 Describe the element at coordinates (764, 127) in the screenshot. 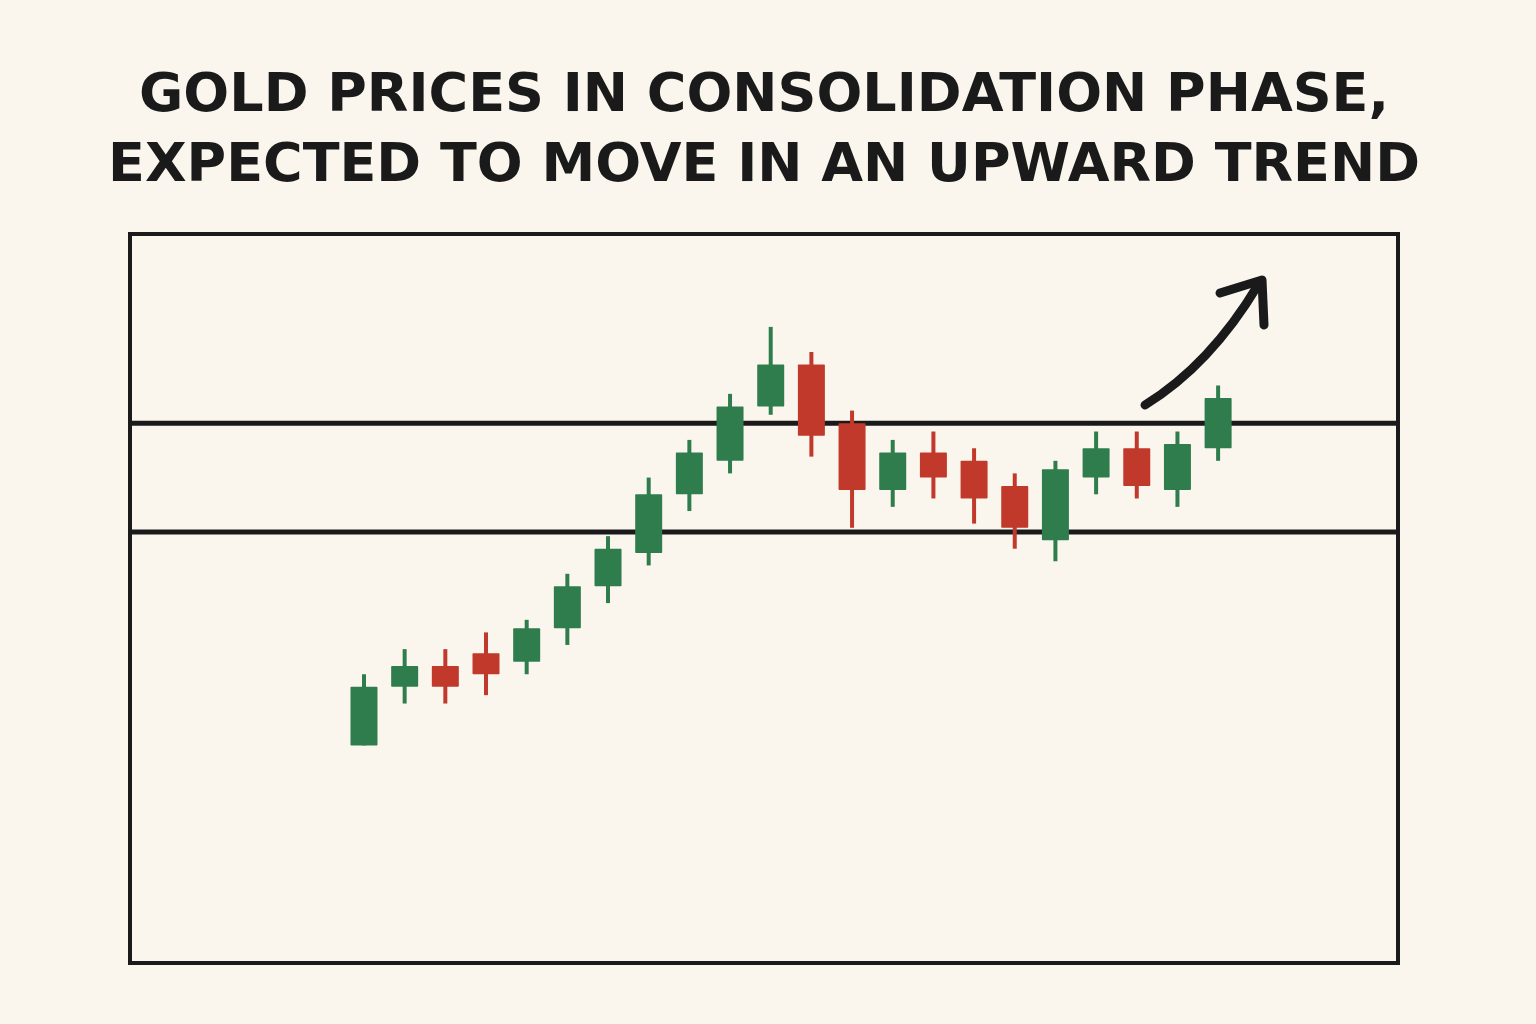

I see `chart-title: GOLD PRICES IN CONSOLIDATION PHASE, EXPECTED TO MOVE IN AN UPWARD TREND` at that location.